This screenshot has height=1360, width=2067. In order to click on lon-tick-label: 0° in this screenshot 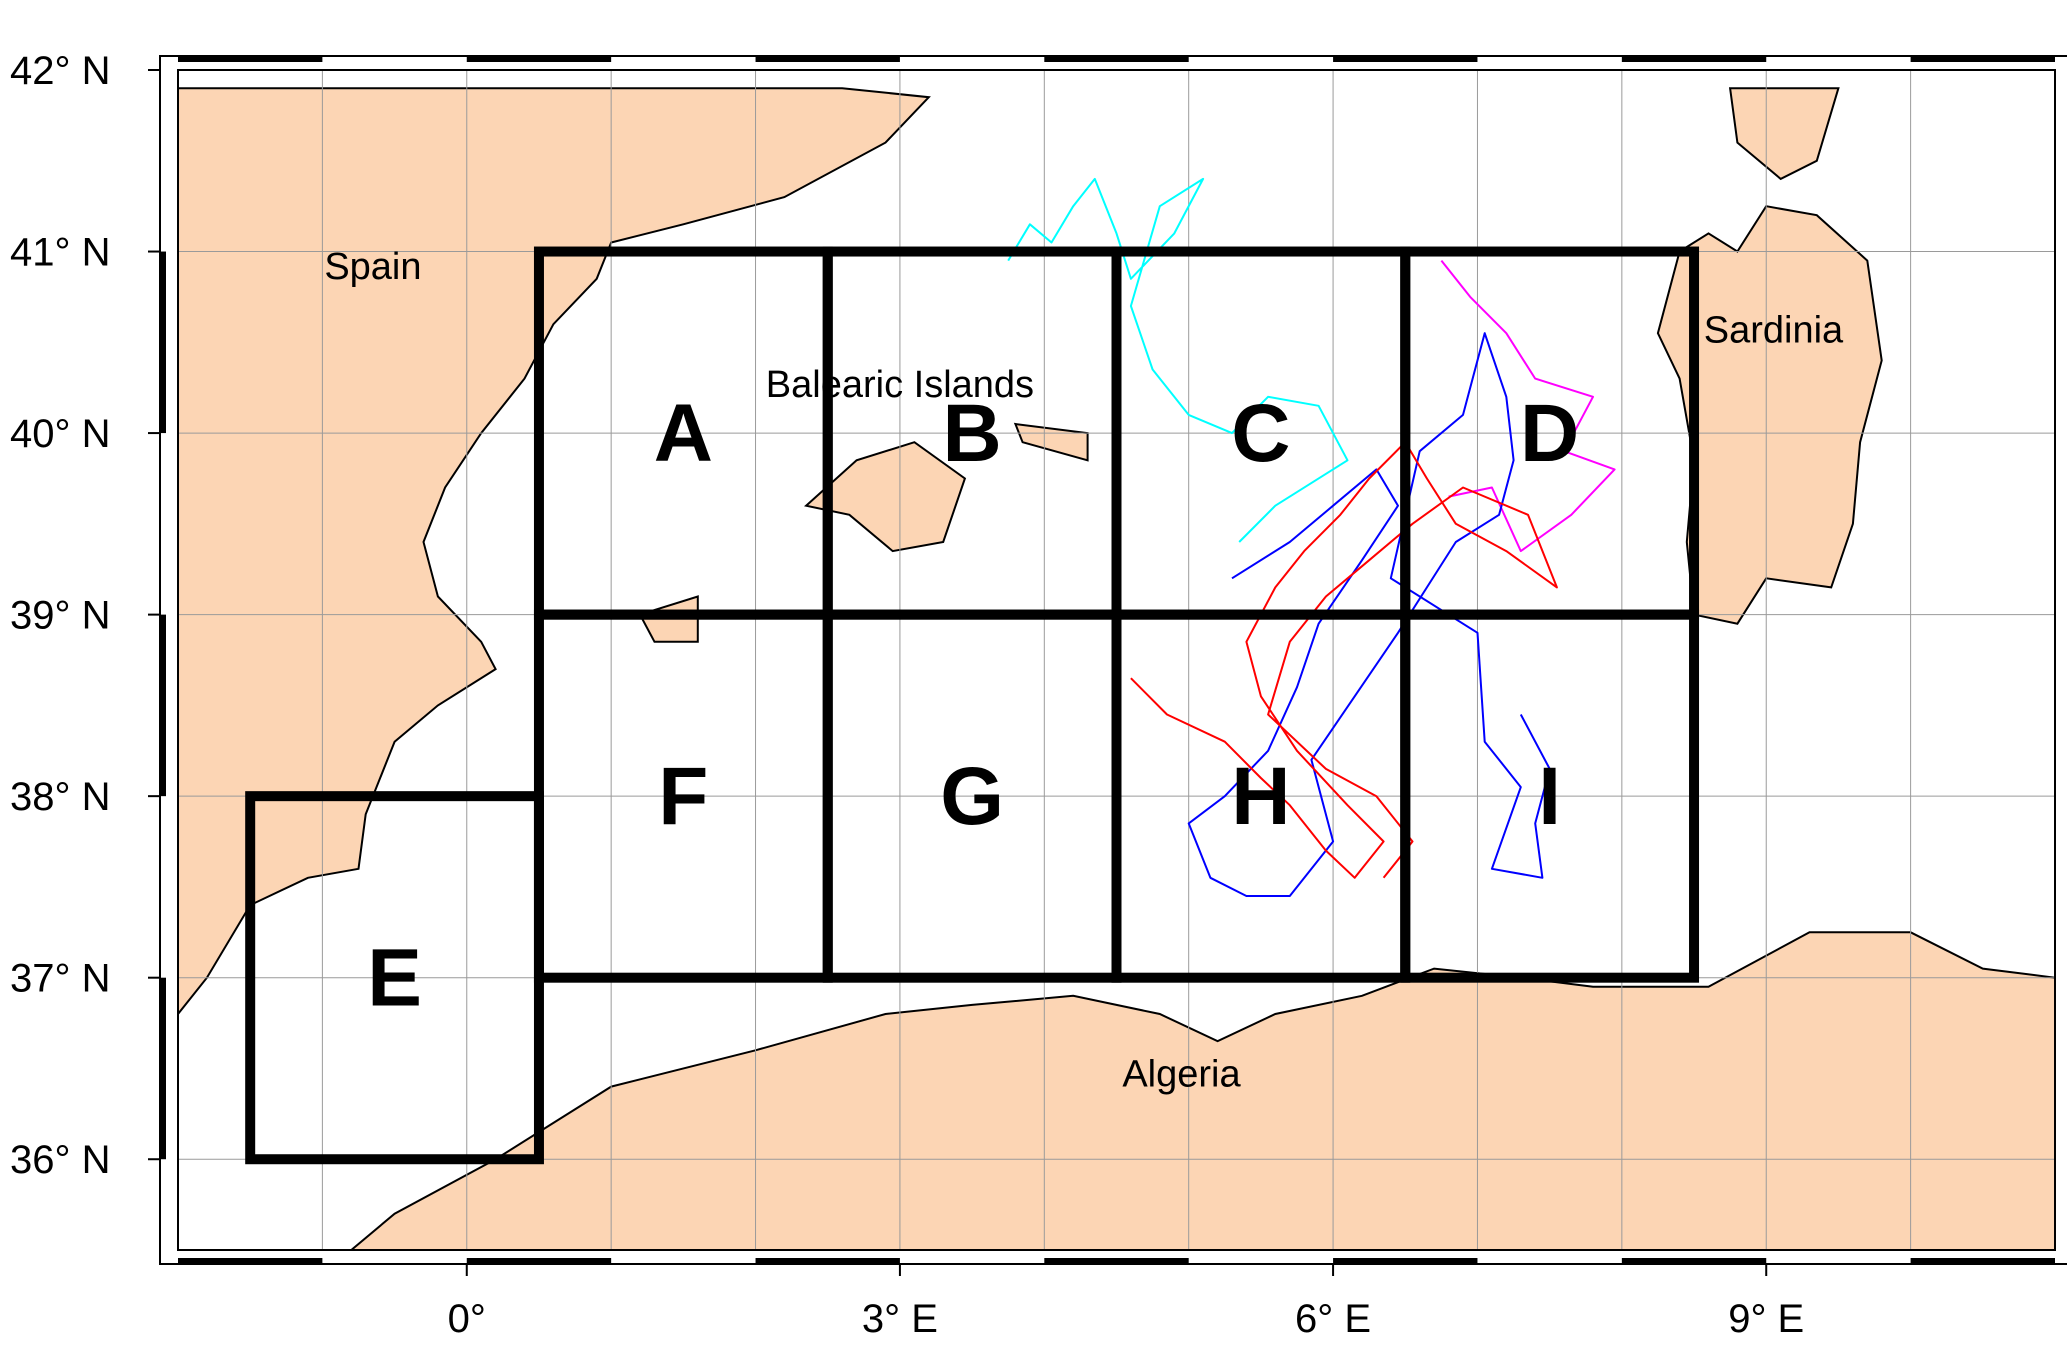, I will do `click(467, 1319)`.